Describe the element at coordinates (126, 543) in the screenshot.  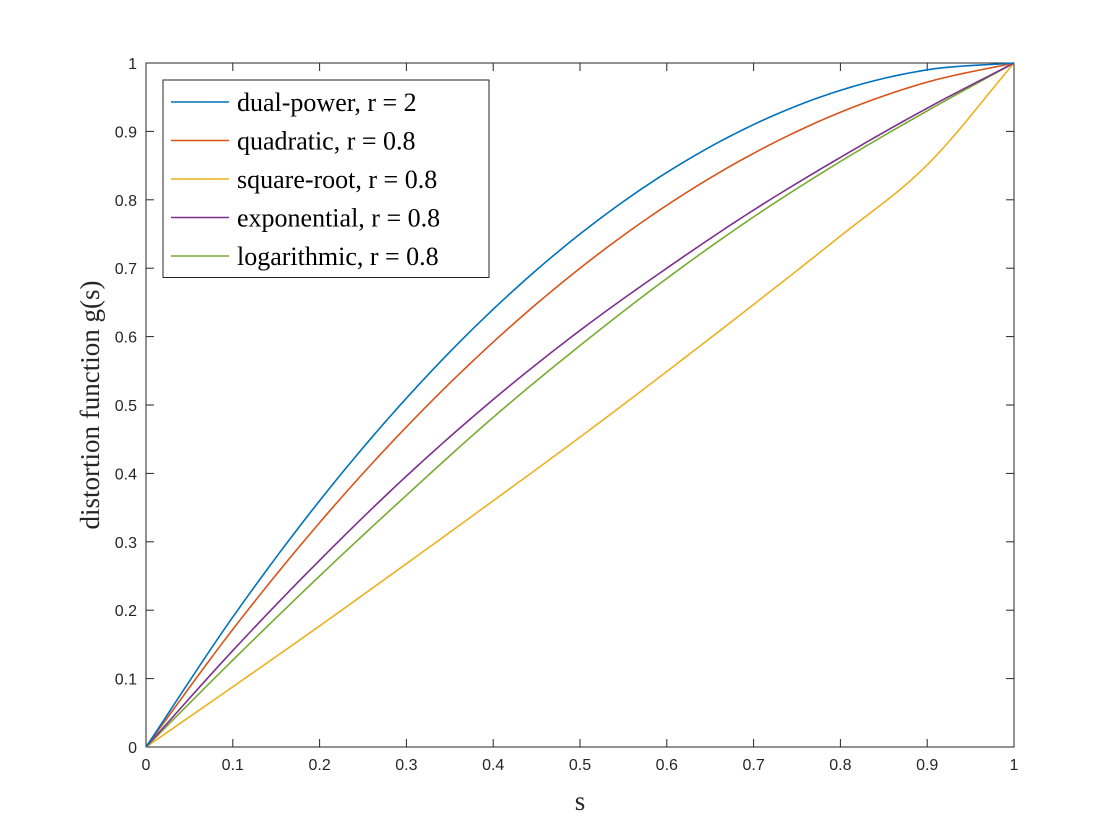
I see `y-tick-label-3: 0.3` at that location.